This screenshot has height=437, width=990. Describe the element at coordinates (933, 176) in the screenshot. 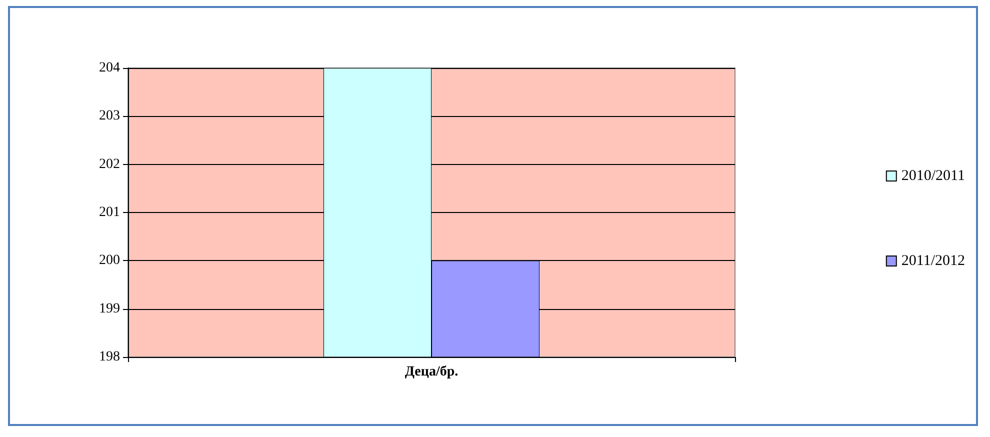

I see `legend-label: 2010/2011` at that location.